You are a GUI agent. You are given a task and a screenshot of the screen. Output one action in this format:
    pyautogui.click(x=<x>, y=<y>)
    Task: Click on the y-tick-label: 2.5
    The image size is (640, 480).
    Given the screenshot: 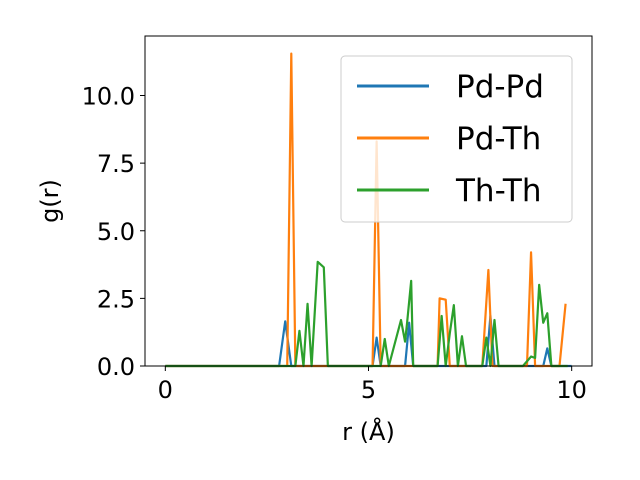 What is the action you would take?
    pyautogui.click(x=116, y=299)
    